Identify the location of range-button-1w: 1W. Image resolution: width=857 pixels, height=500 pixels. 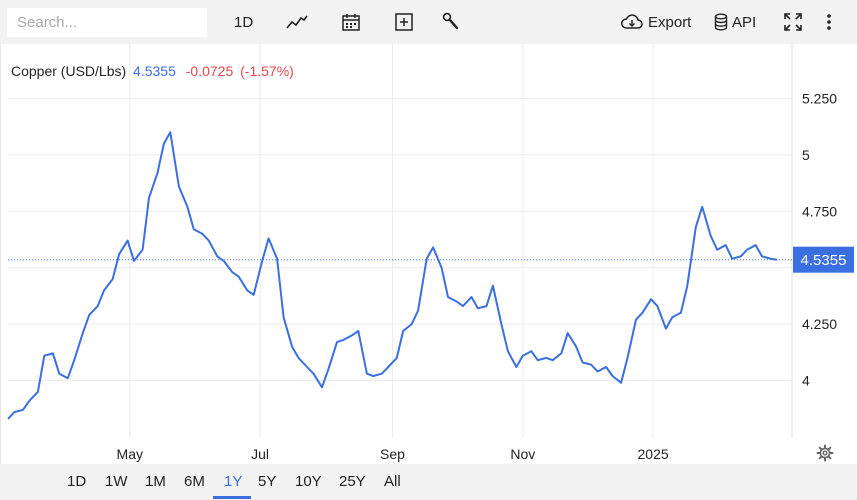
(116, 481).